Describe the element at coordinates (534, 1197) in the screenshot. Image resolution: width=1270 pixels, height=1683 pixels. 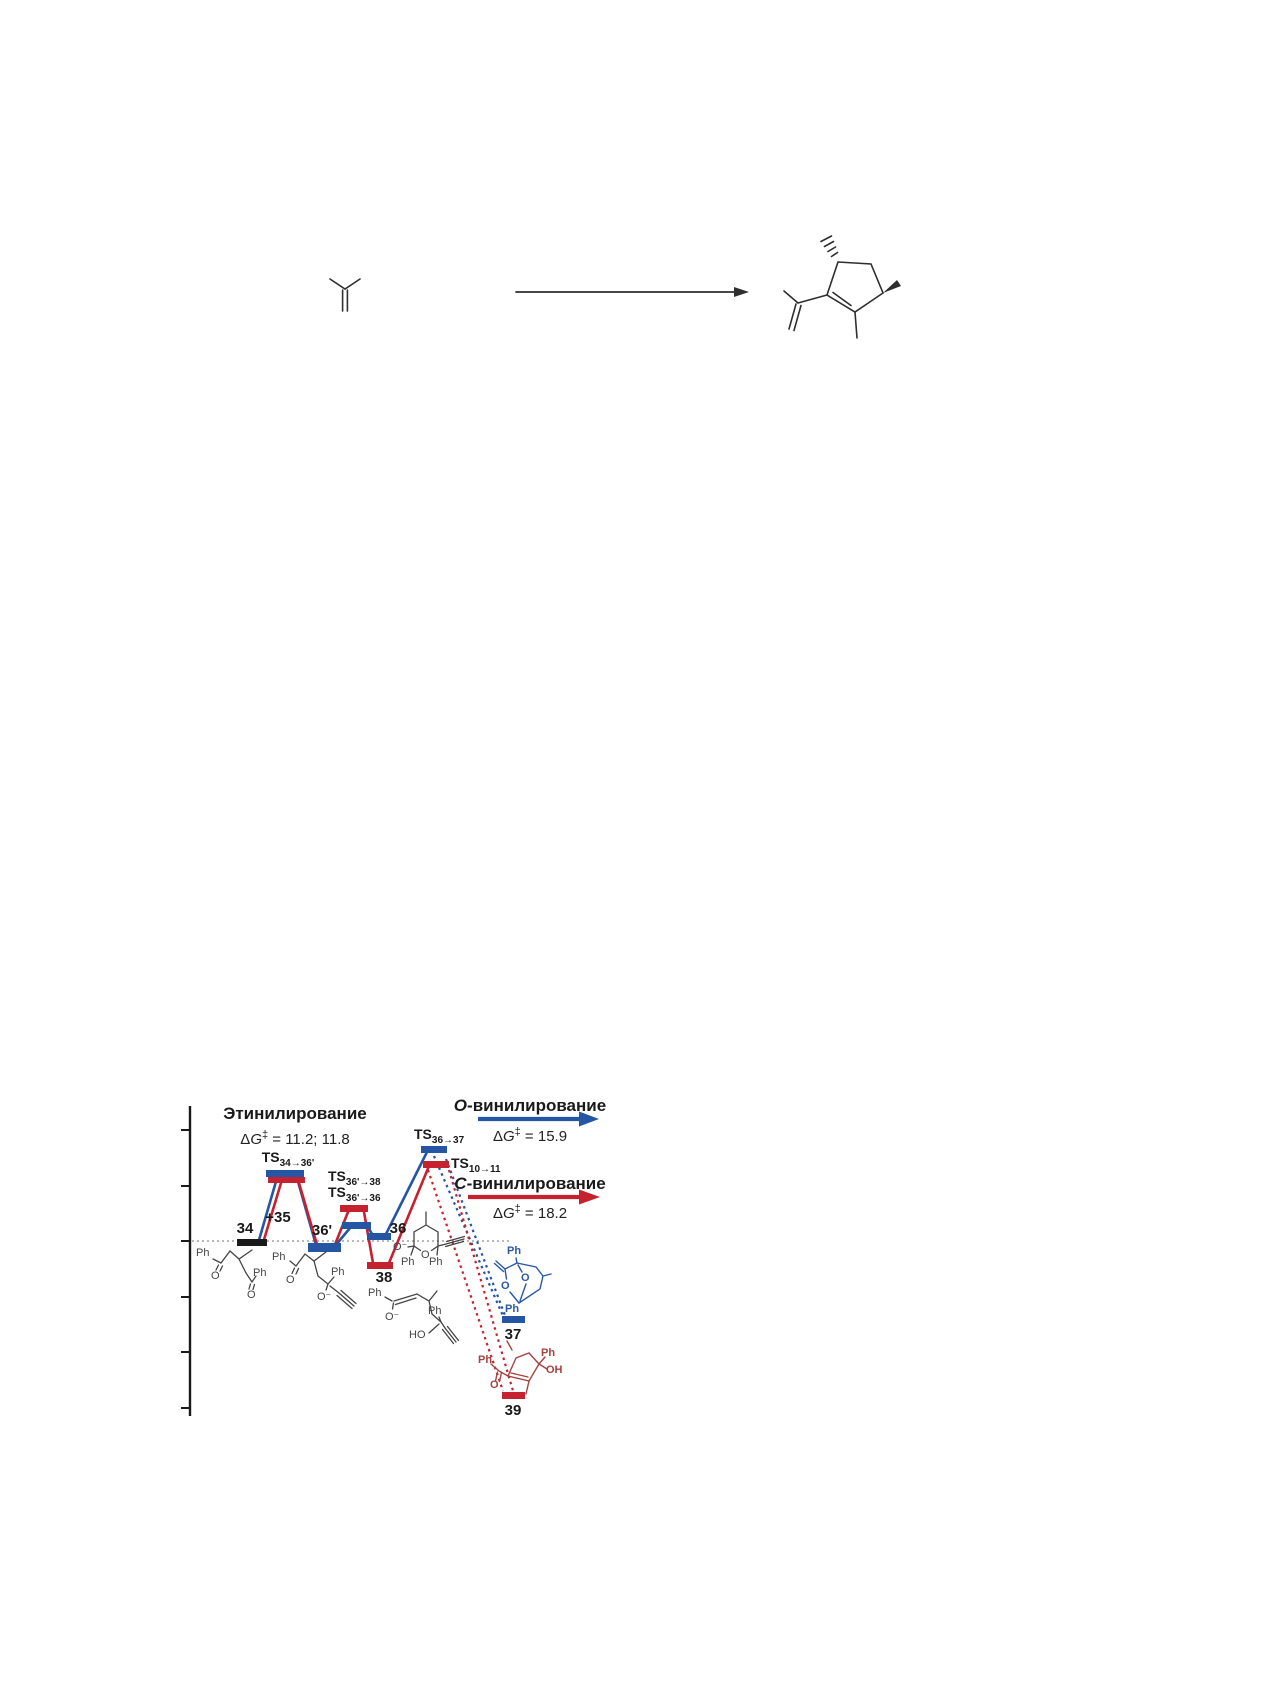
I see `c-vinylation-arrow` at that location.